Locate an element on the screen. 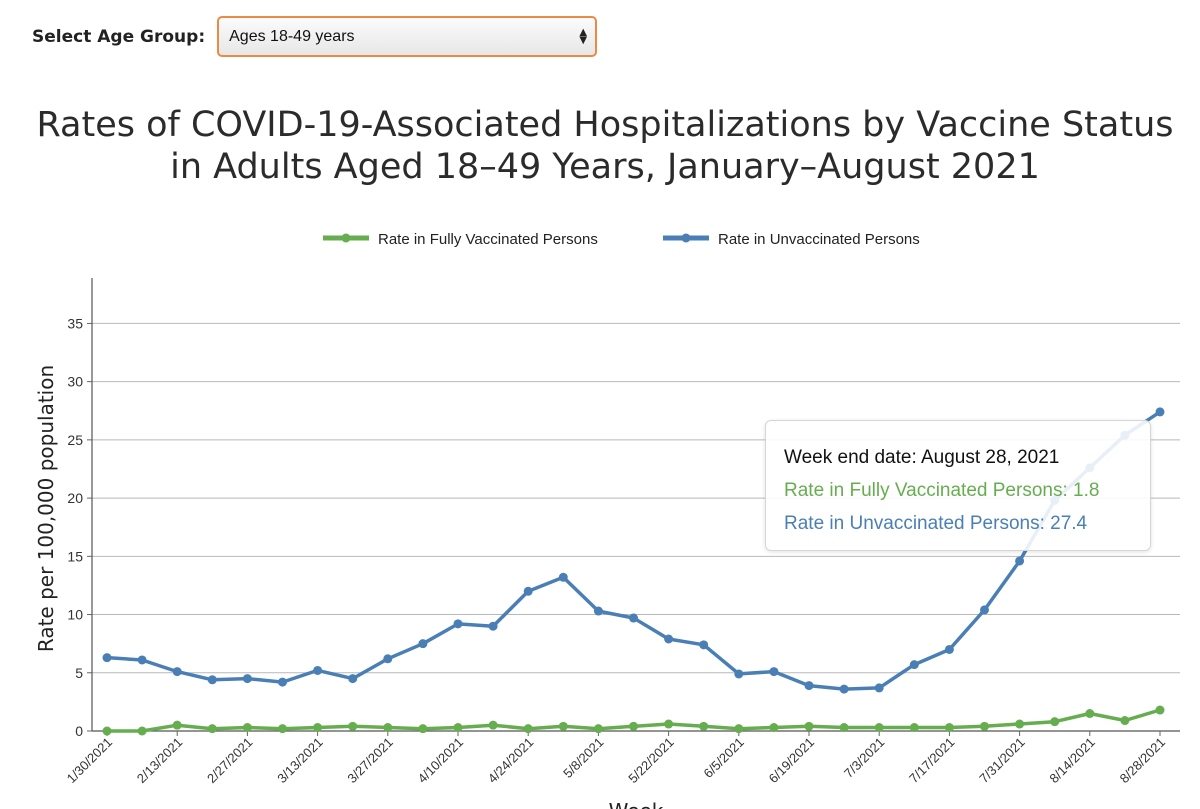 This screenshot has height=809, width=1200. x-tick-label: 7/17/2021 is located at coordinates (932, 761).